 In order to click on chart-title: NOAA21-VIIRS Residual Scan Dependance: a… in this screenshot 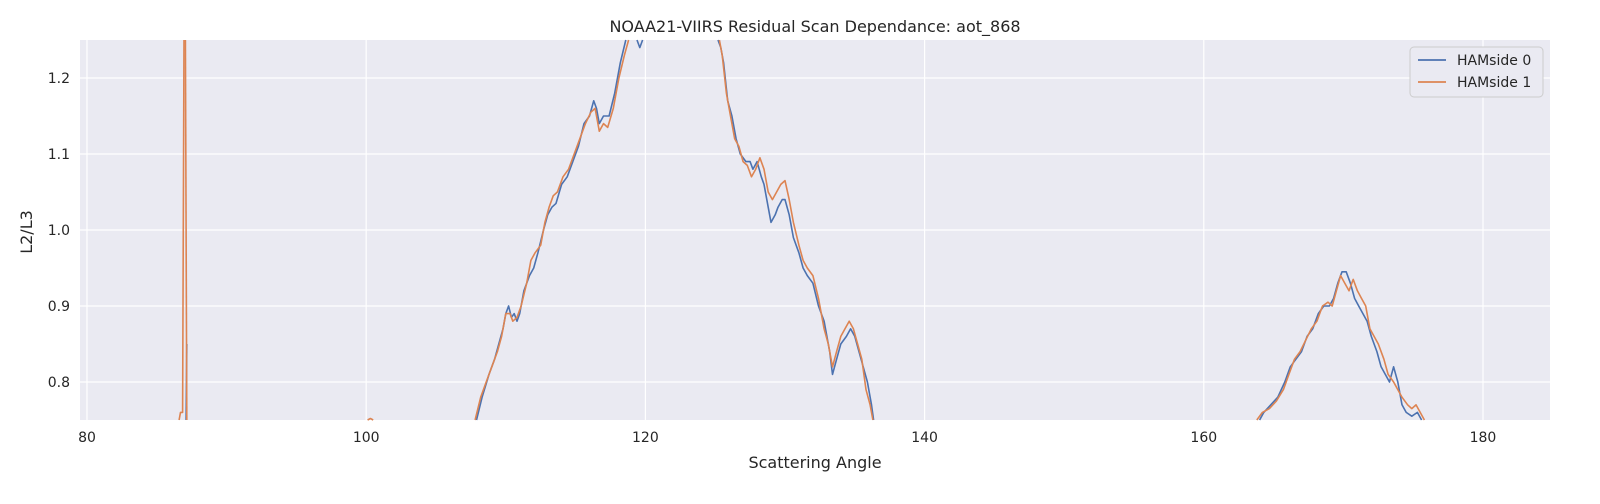, I will do `click(814, 27)`.